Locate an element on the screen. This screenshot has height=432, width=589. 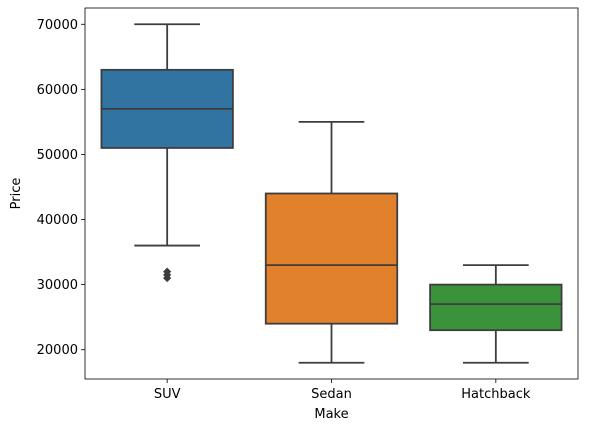
box-group-hatchback is located at coordinates (496, 314).